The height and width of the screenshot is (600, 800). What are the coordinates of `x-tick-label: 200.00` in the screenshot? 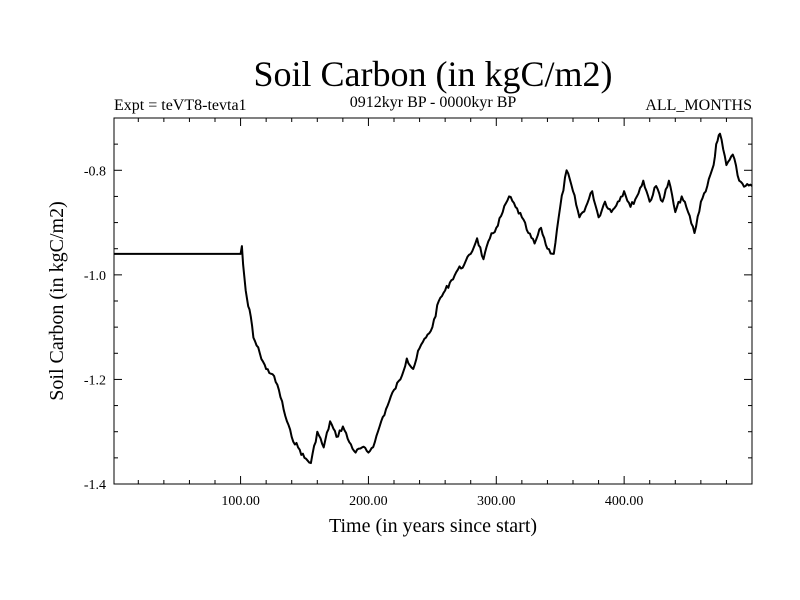 It's located at (368, 501).